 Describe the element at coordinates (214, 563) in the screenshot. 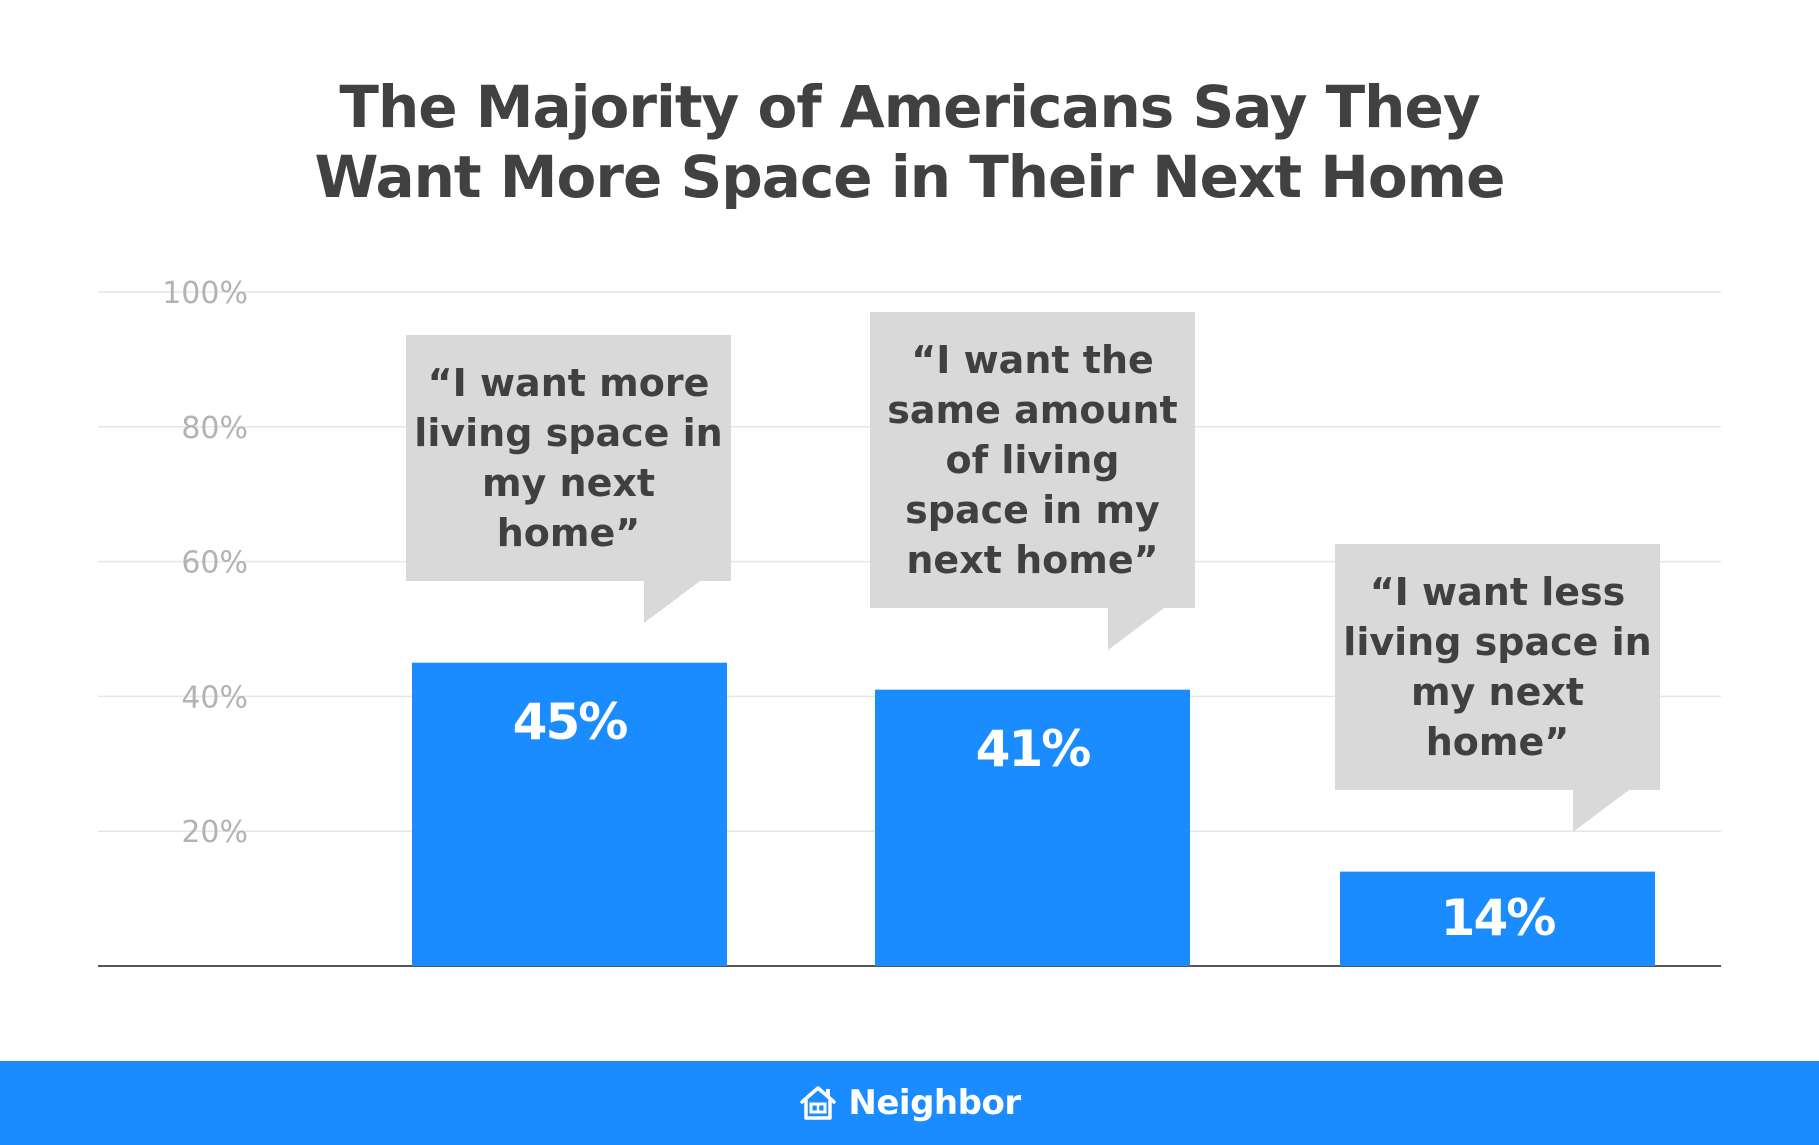

I see `y-tick-label: 60%` at that location.